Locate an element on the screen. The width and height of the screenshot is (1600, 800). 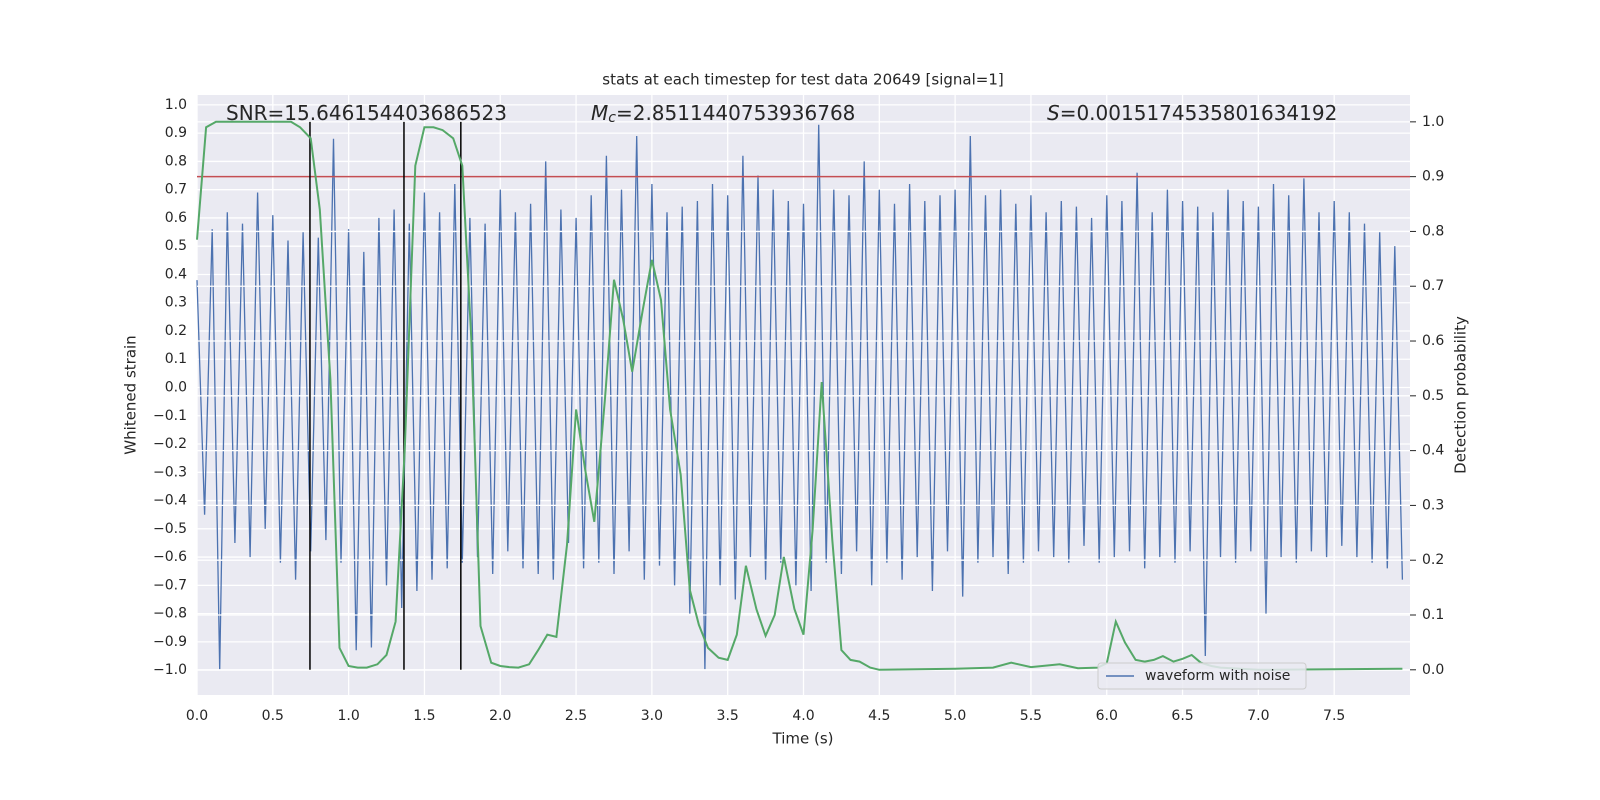
y2-tick-label: 0.5 is located at coordinates (1433, 396).